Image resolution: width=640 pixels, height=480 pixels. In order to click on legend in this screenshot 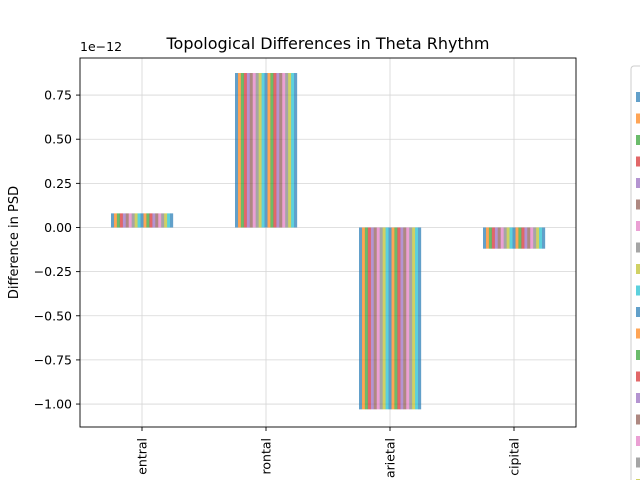, I will do `click(635, 272)`.